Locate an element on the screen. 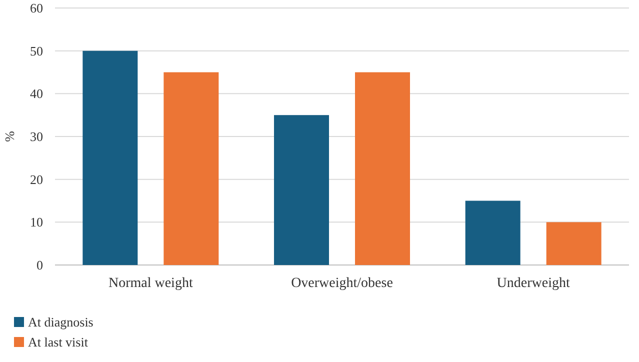 This screenshot has width=639, height=362. y-tick-label: 40 is located at coordinates (36, 94).